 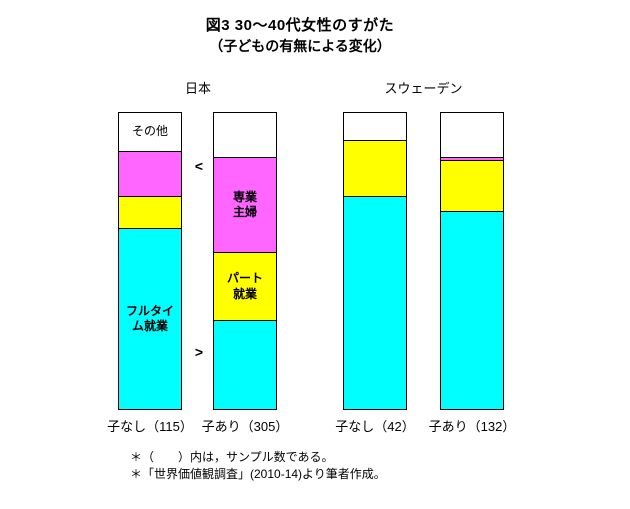 What do you see at coordinates (300, 25) in the screenshot?
I see `chart-title: 図3 30～40代女性のすがた` at bounding box center [300, 25].